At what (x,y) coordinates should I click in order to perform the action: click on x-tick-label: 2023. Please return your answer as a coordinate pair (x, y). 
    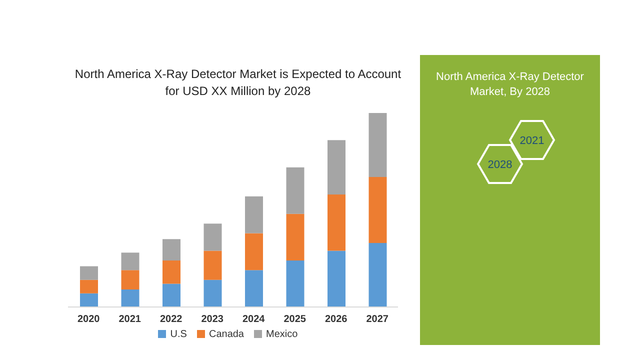
    Looking at the image, I should click on (212, 320).